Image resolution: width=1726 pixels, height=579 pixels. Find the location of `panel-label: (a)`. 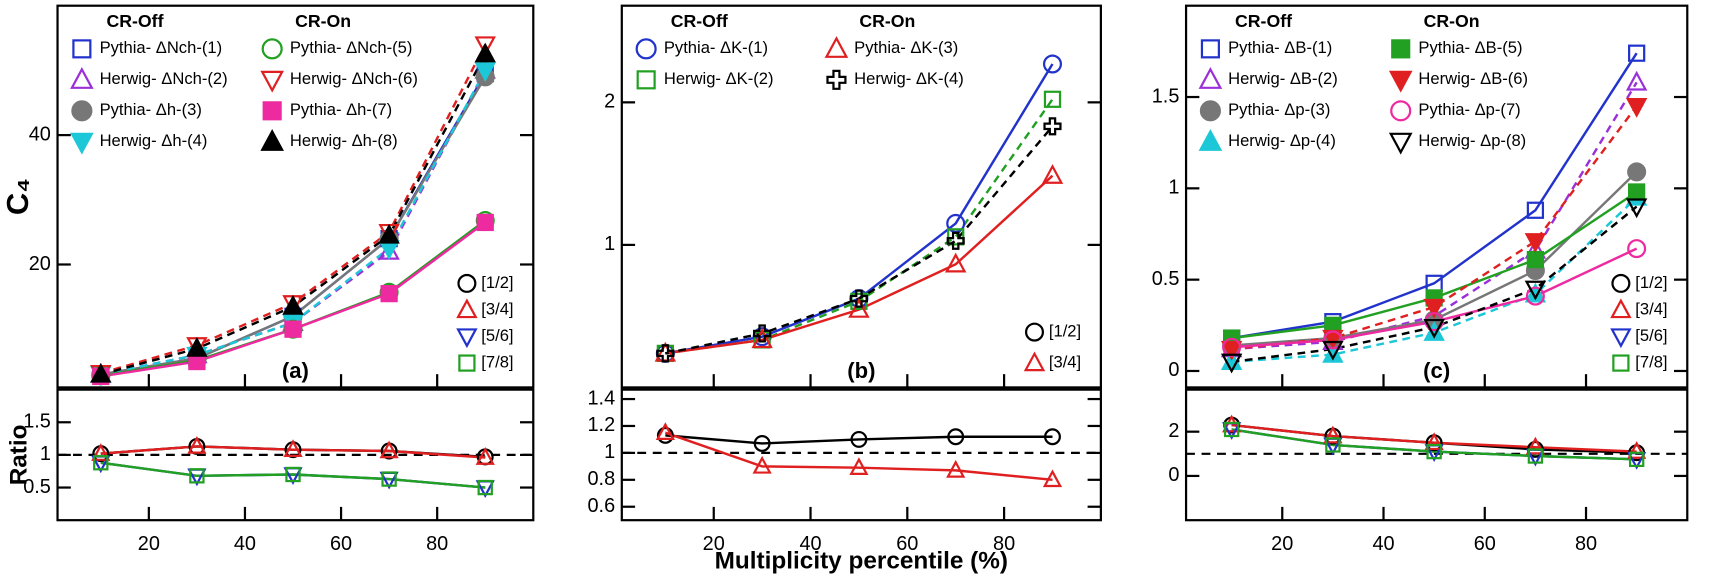

panel-label: (a) is located at coordinates (295, 370).